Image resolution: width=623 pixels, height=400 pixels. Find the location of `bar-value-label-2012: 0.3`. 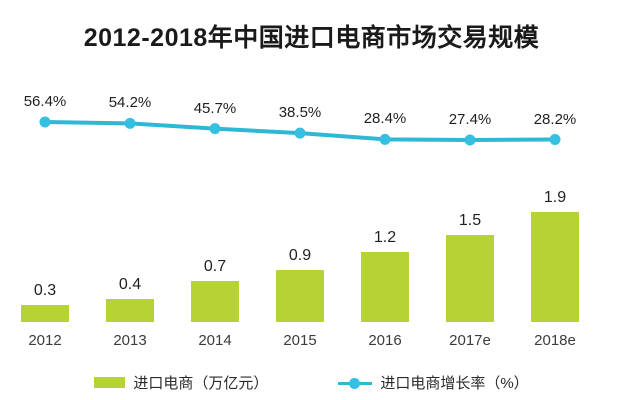

bar-value-label-2012: 0.3 is located at coordinates (45, 290).